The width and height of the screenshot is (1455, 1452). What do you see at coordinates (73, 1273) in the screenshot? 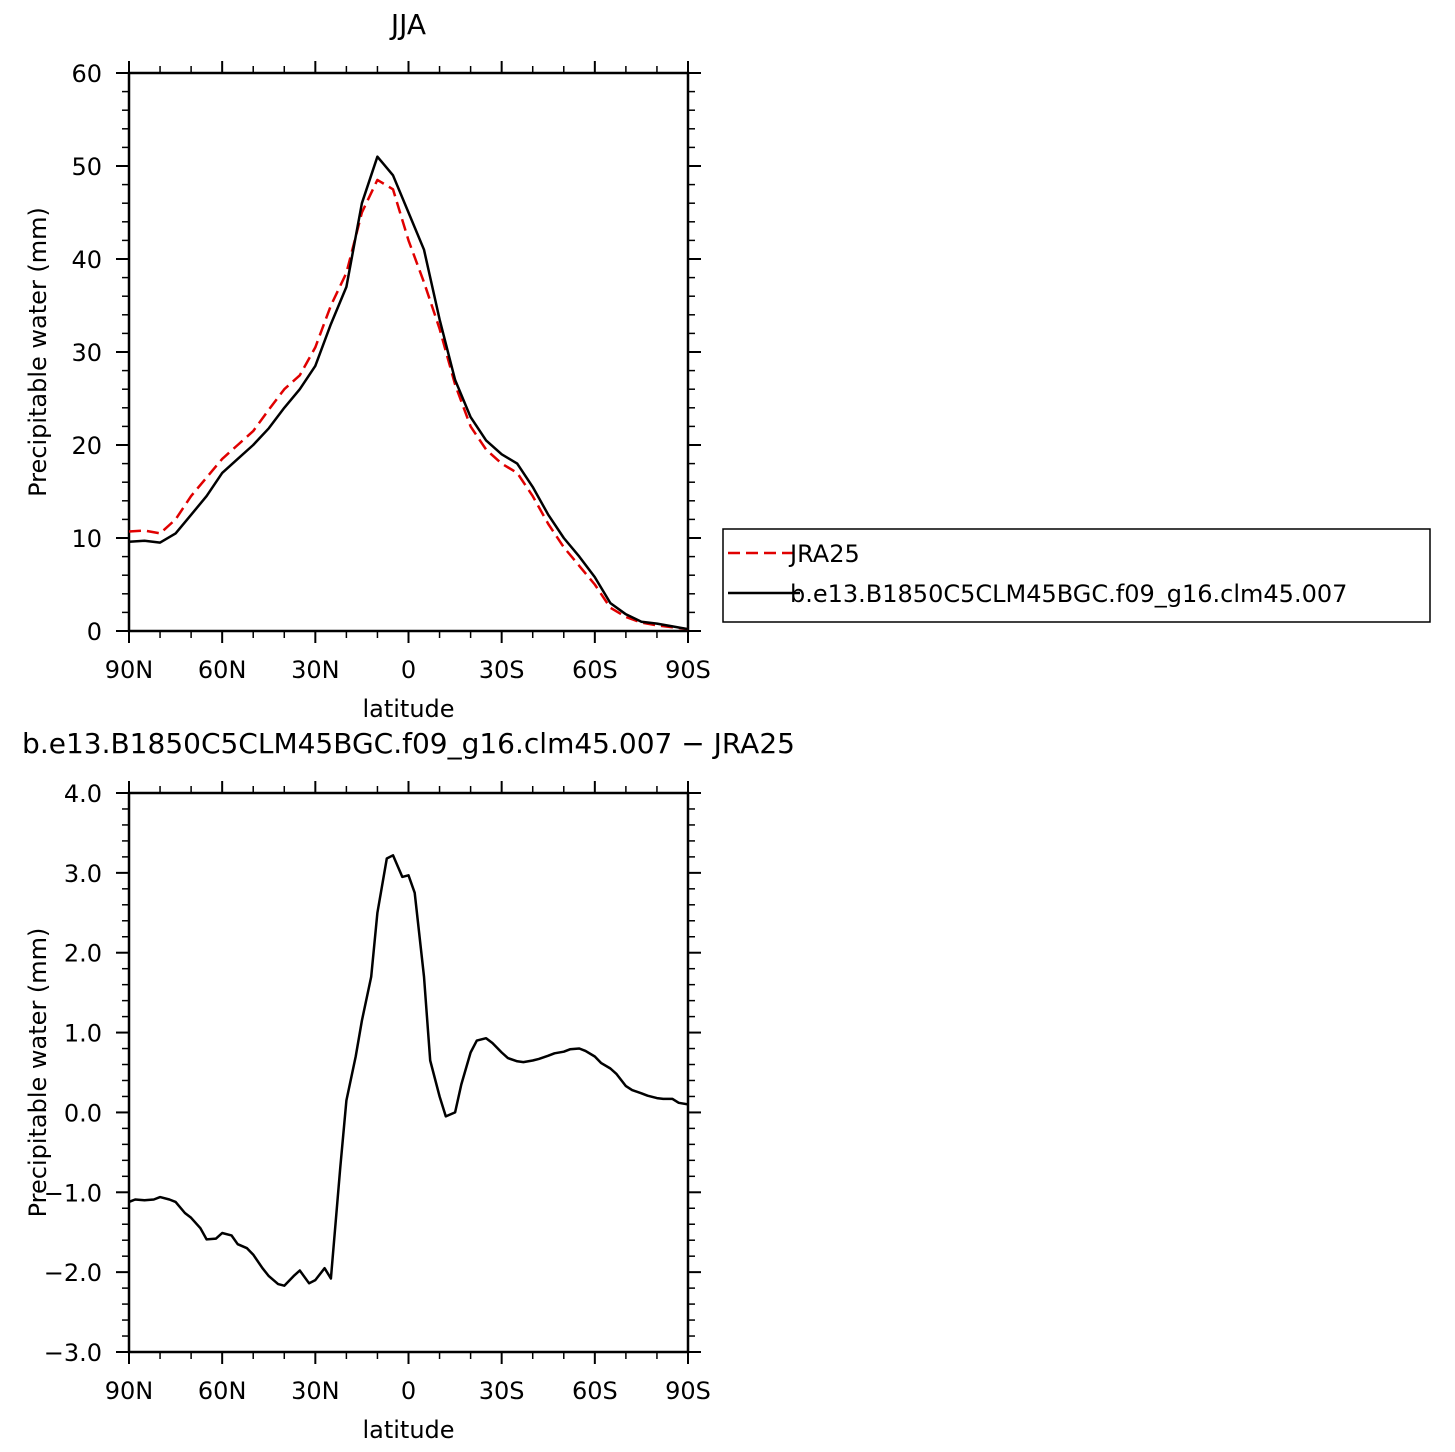
I see `y-tick-label: −2.0` at bounding box center [73, 1273].